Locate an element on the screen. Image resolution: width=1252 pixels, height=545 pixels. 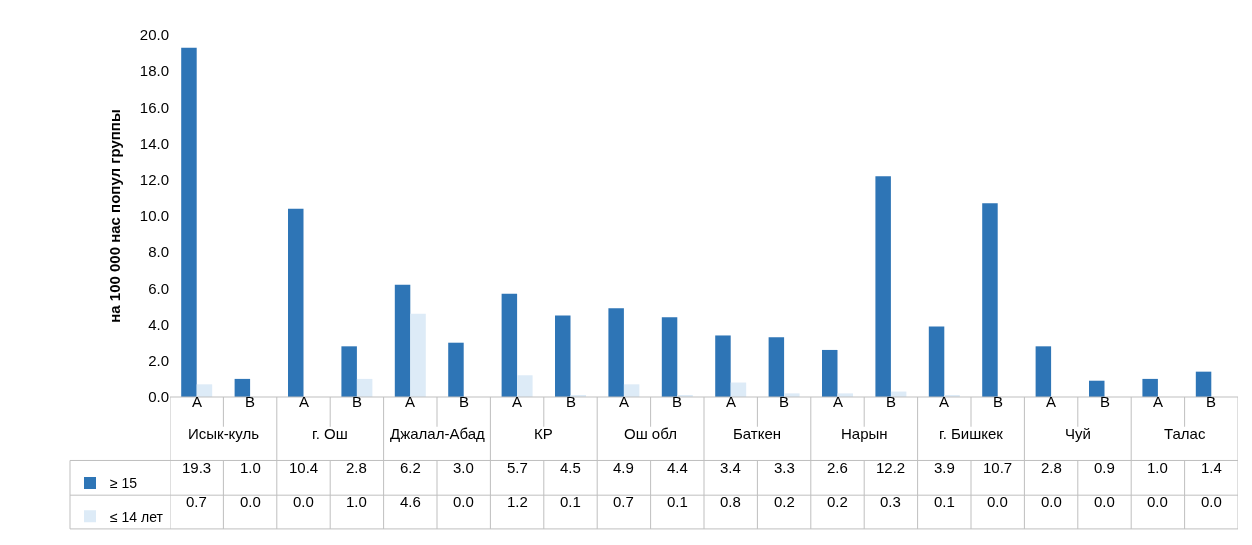
data-label: 3.0 is located at coordinates (463, 467).